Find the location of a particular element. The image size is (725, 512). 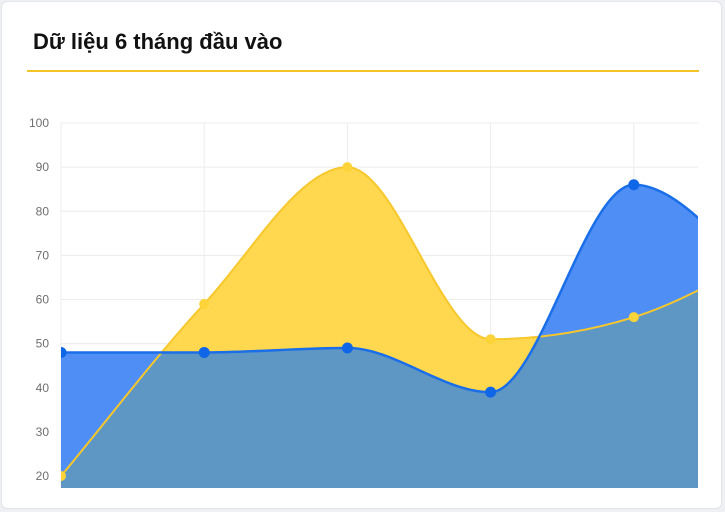

y-tick-label: 30 is located at coordinates (43, 432).